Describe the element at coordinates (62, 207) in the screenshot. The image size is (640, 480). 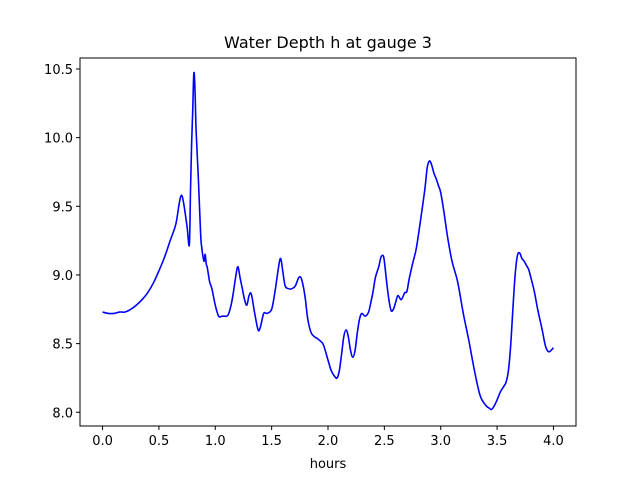
I see `y-tick-label: 9.5` at that location.